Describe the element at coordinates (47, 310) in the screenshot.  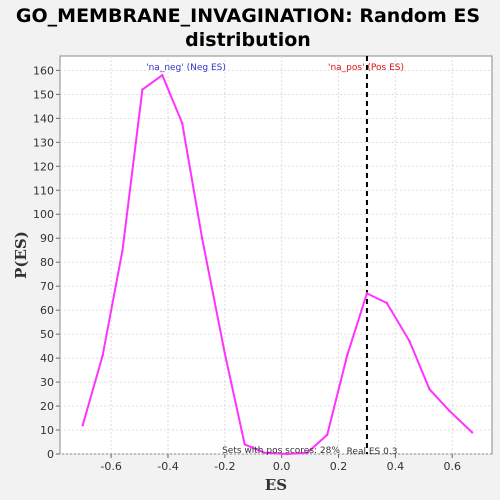
I see `y-tick-label: 60` at that location.